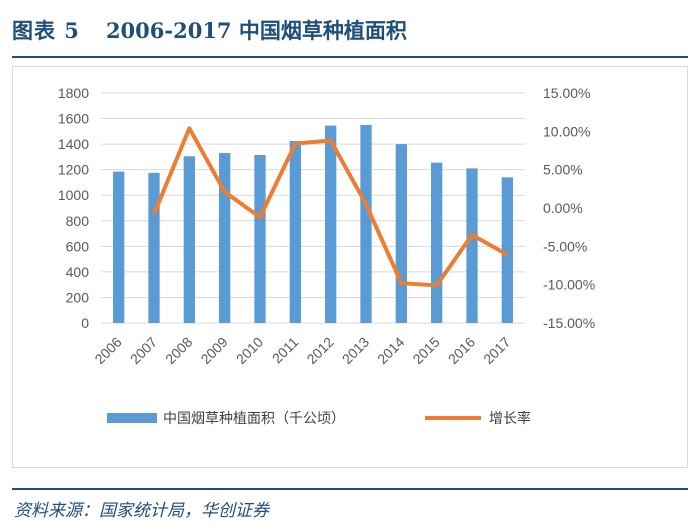  What do you see at coordinates (85, 323) in the screenshot?
I see `left-tick-label: 0` at bounding box center [85, 323].